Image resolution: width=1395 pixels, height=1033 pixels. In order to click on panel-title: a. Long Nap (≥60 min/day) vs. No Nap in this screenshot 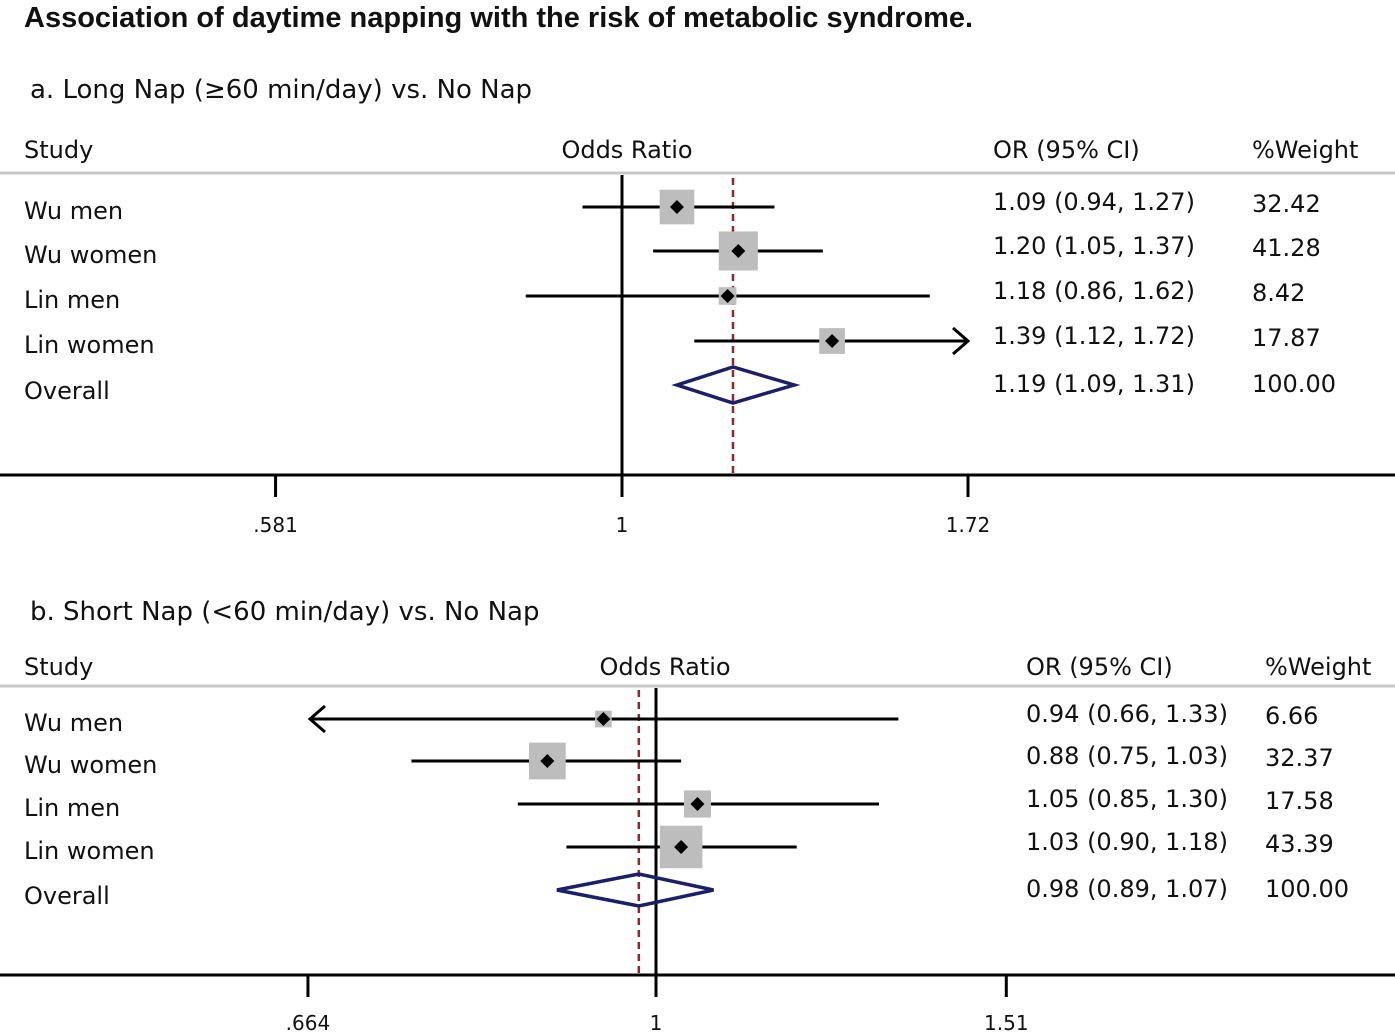, I will do `click(281, 90)`.